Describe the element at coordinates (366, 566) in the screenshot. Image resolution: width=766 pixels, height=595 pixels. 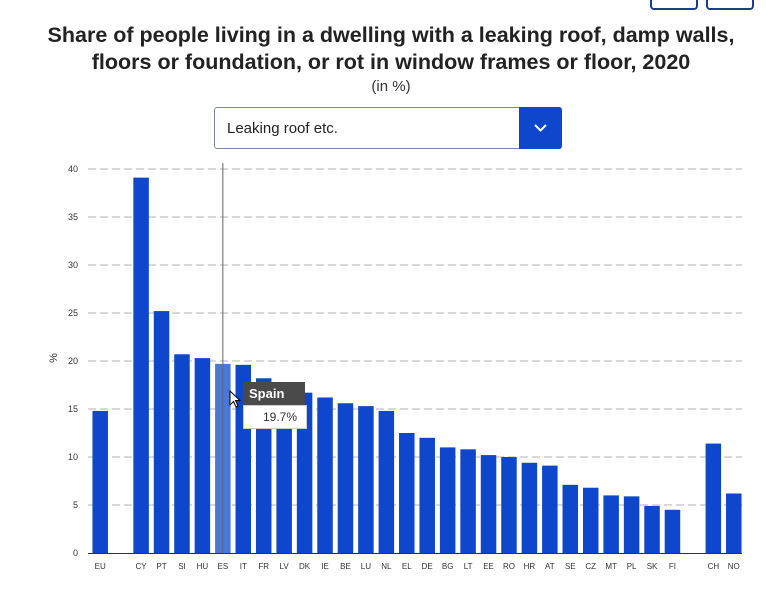
I see `x-tick-label: LU` at that location.